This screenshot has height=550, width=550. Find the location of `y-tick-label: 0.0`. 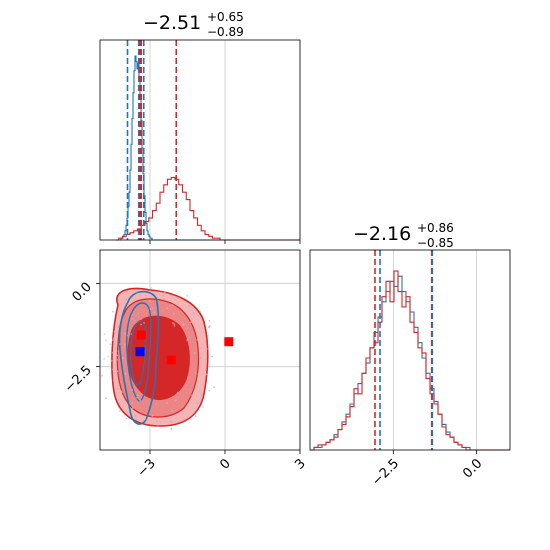

y-tick-label: 0.0 is located at coordinates (82, 292).